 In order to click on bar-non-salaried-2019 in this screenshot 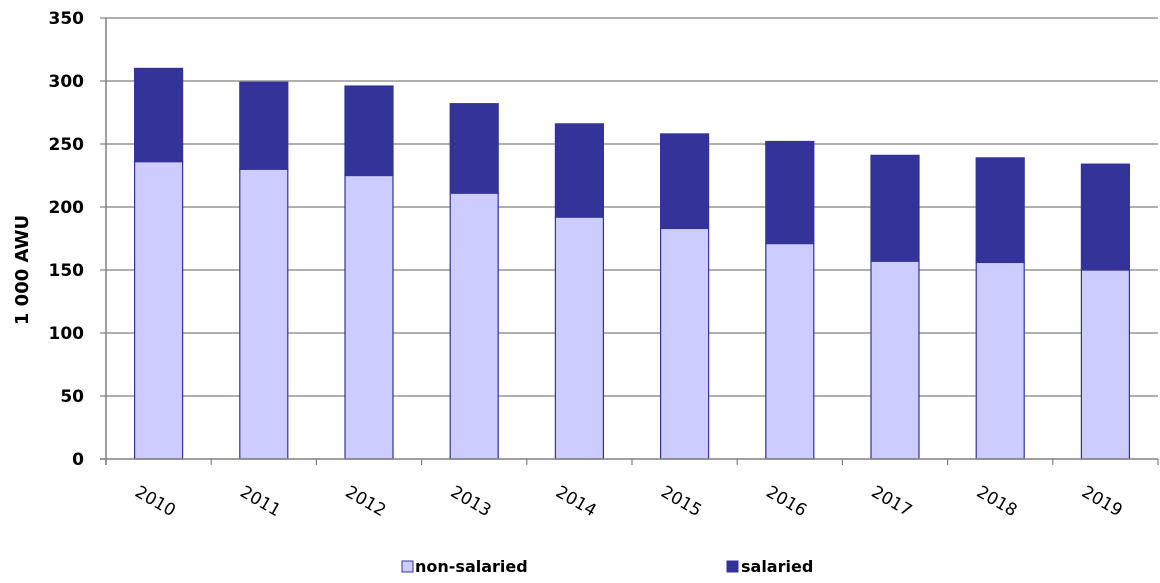, I will do `click(1105, 364)`.